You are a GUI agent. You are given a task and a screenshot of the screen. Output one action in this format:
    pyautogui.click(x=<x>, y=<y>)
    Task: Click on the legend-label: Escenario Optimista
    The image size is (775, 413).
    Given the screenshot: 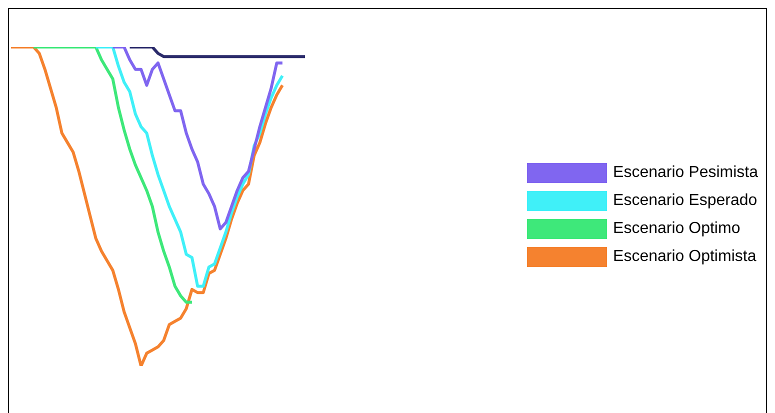 What is the action you would take?
    pyautogui.click(x=684, y=257)
    